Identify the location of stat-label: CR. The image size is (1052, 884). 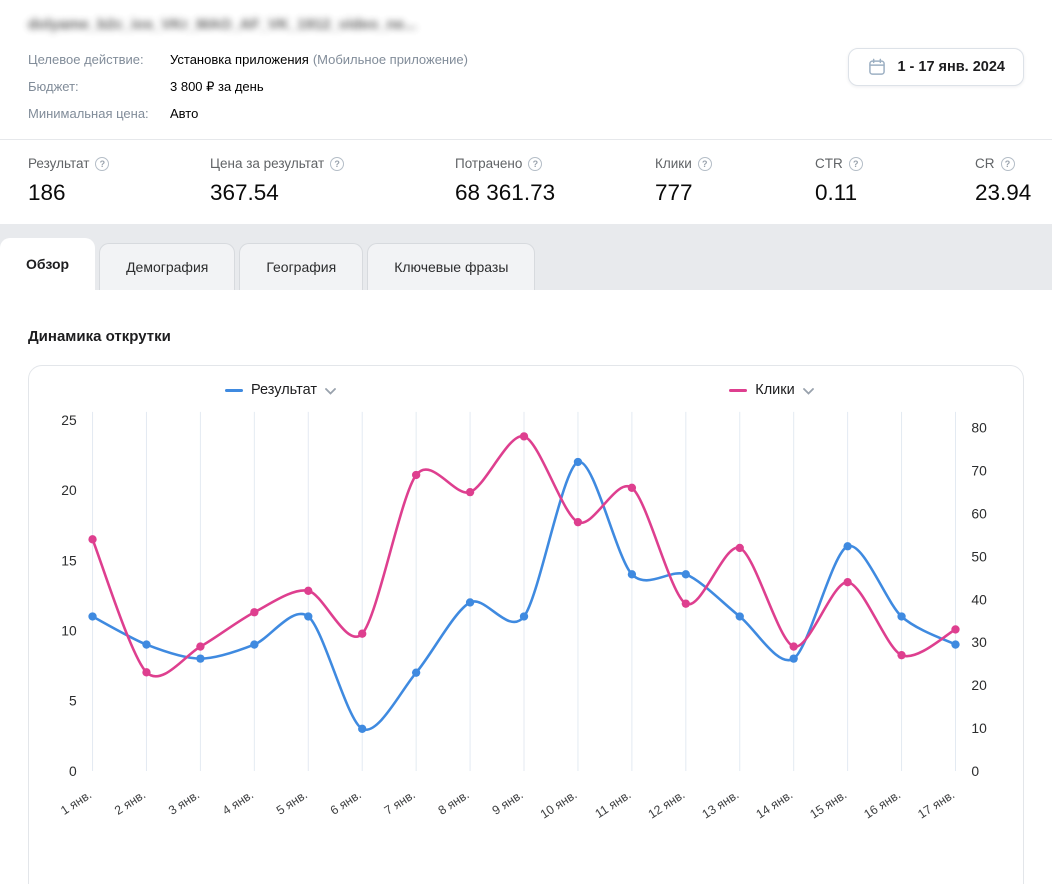
(985, 163).